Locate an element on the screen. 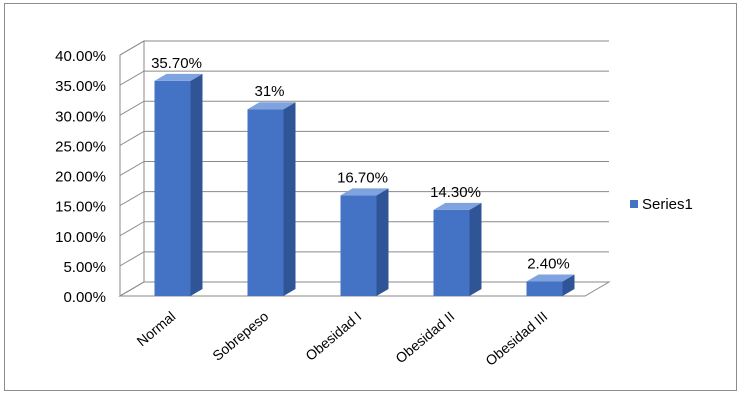  x-tick-label: Obesidad II is located at coordinates (424, 337).